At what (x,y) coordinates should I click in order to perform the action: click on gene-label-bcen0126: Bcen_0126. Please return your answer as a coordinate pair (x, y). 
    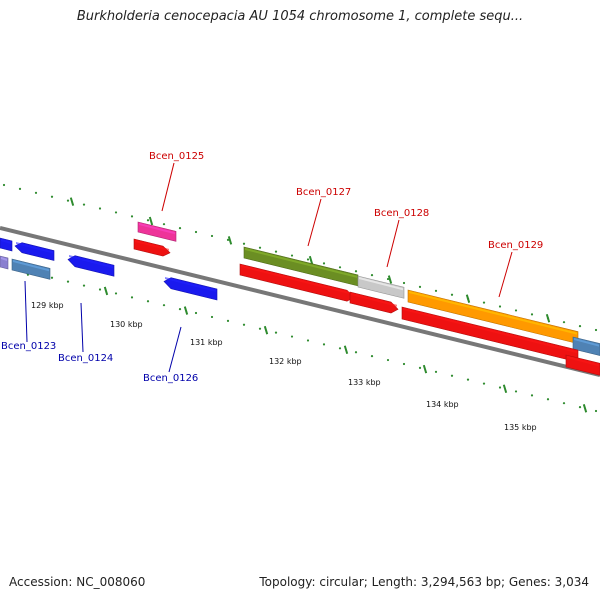
    Looking at the image, I should click on (170, 378).